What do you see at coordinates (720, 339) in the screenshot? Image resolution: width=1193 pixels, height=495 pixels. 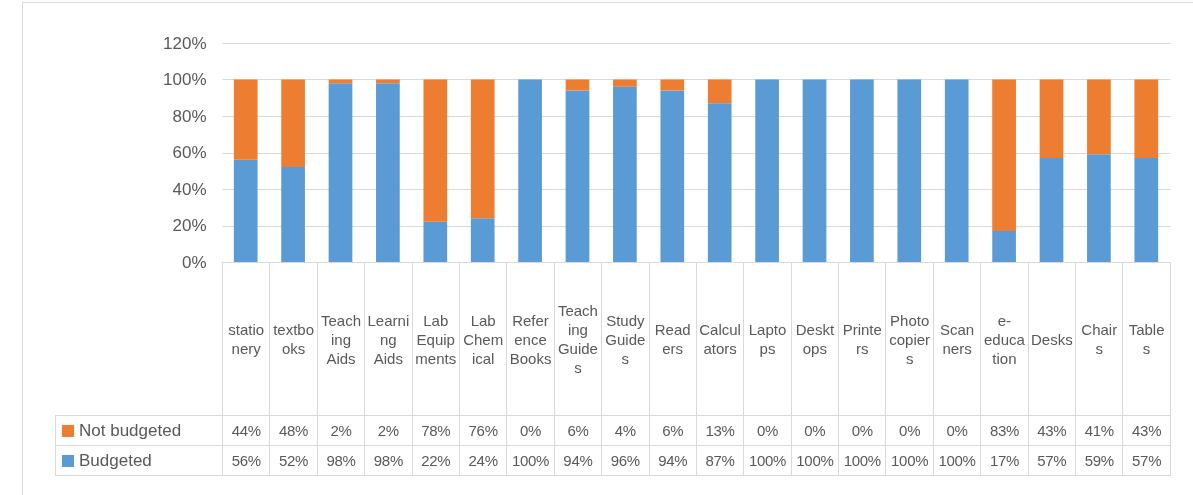 I see `x-tick-label: Calculators` at bounding box center [720, 339].